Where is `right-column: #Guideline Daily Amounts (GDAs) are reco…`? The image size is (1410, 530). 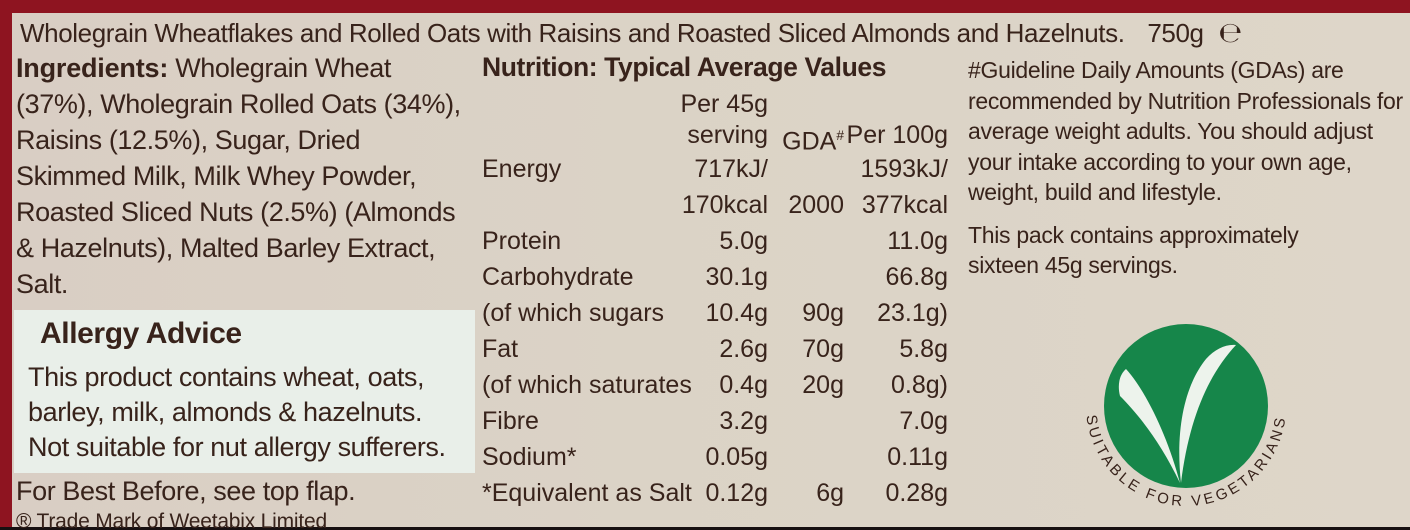
right-column: #Guideline Daily Amounts (GDAs) are reco… is located at coordinates (1189, 168).